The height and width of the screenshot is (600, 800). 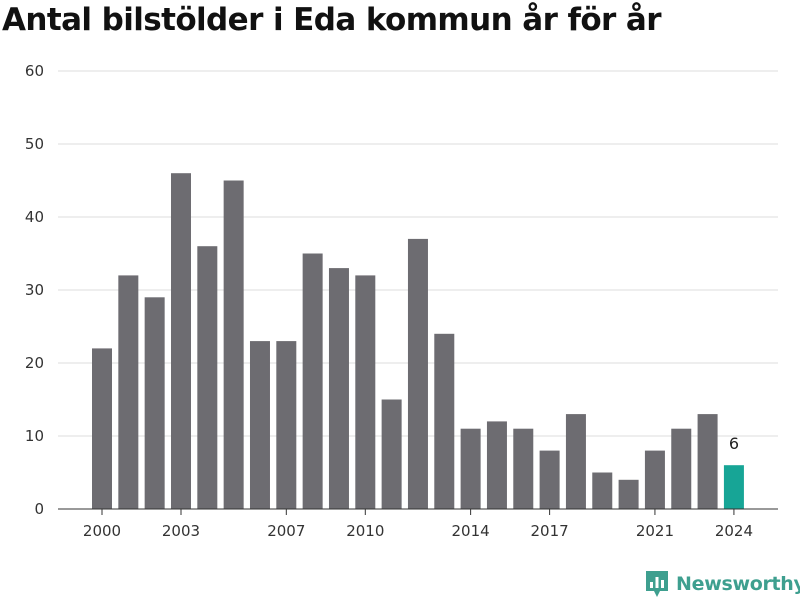 What do you see at coordinates (338, 388) in the screenshot?
I see `bar-2009` at bounding box center [338, 388].